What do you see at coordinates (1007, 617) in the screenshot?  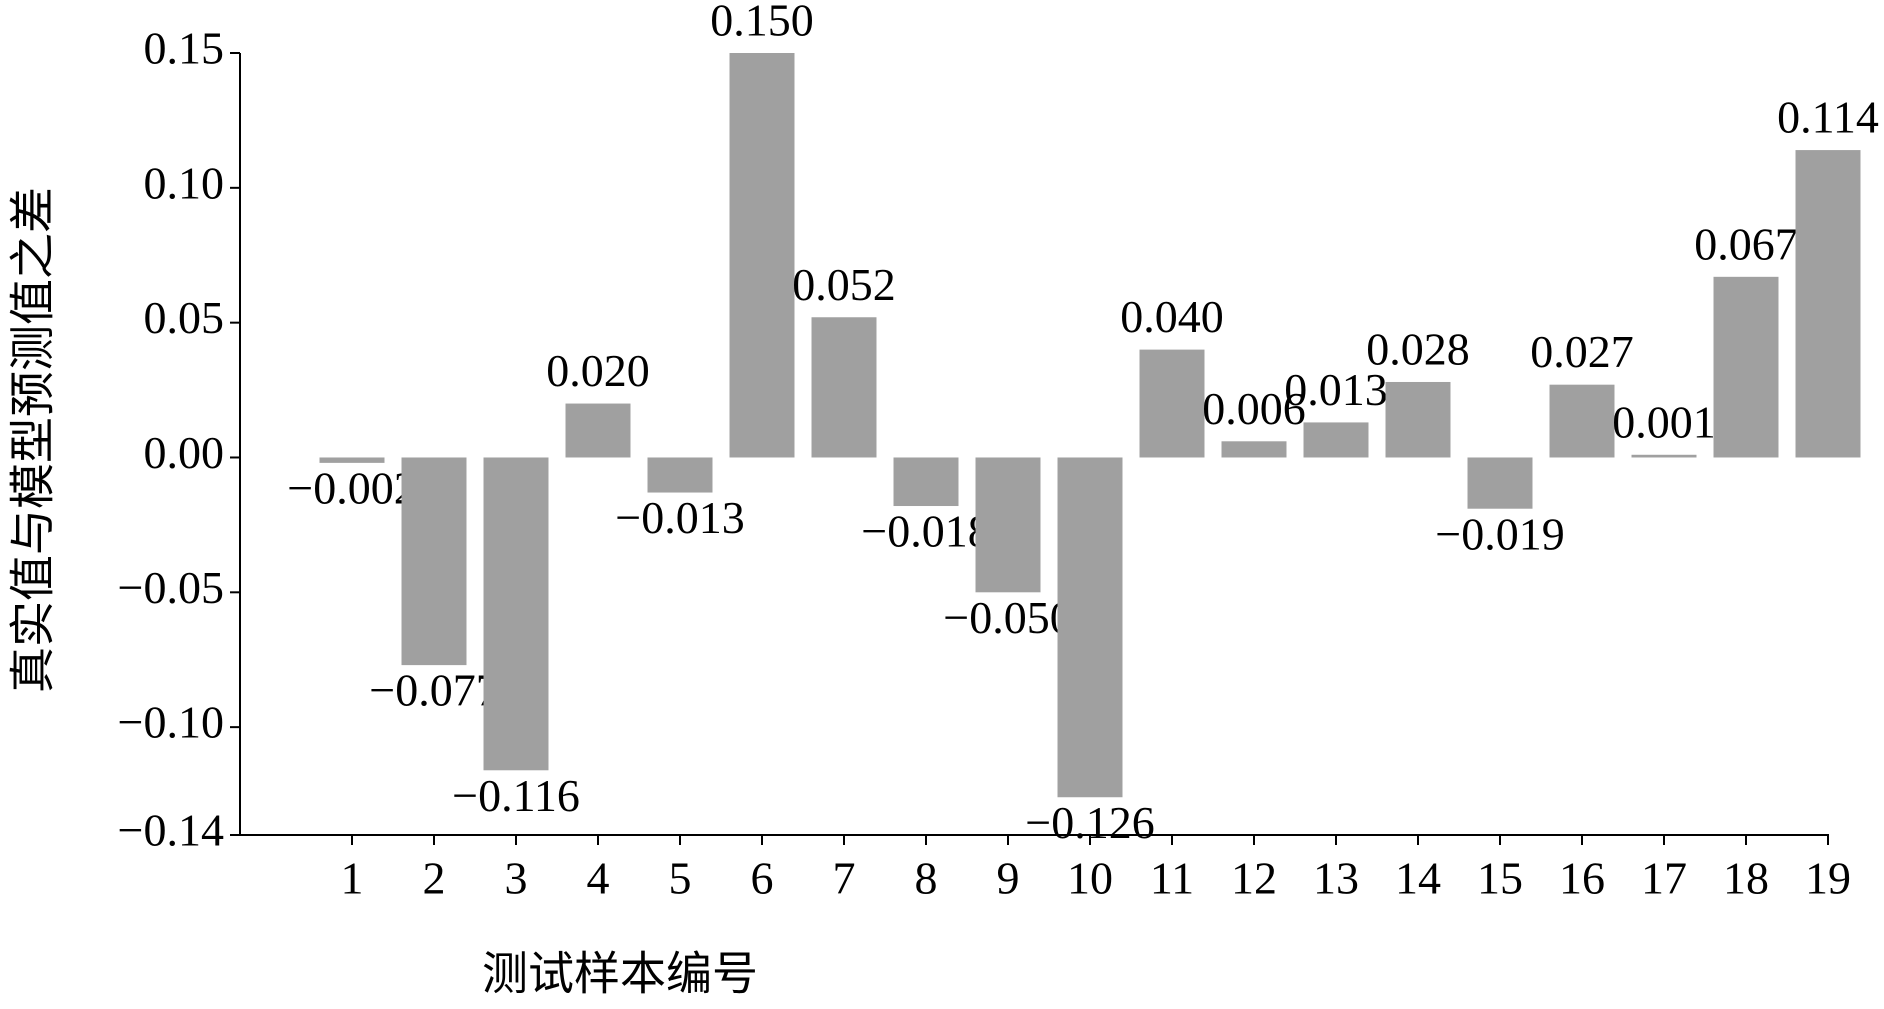 I see `value-label: −0.050` at bounding box center [1007, 617].